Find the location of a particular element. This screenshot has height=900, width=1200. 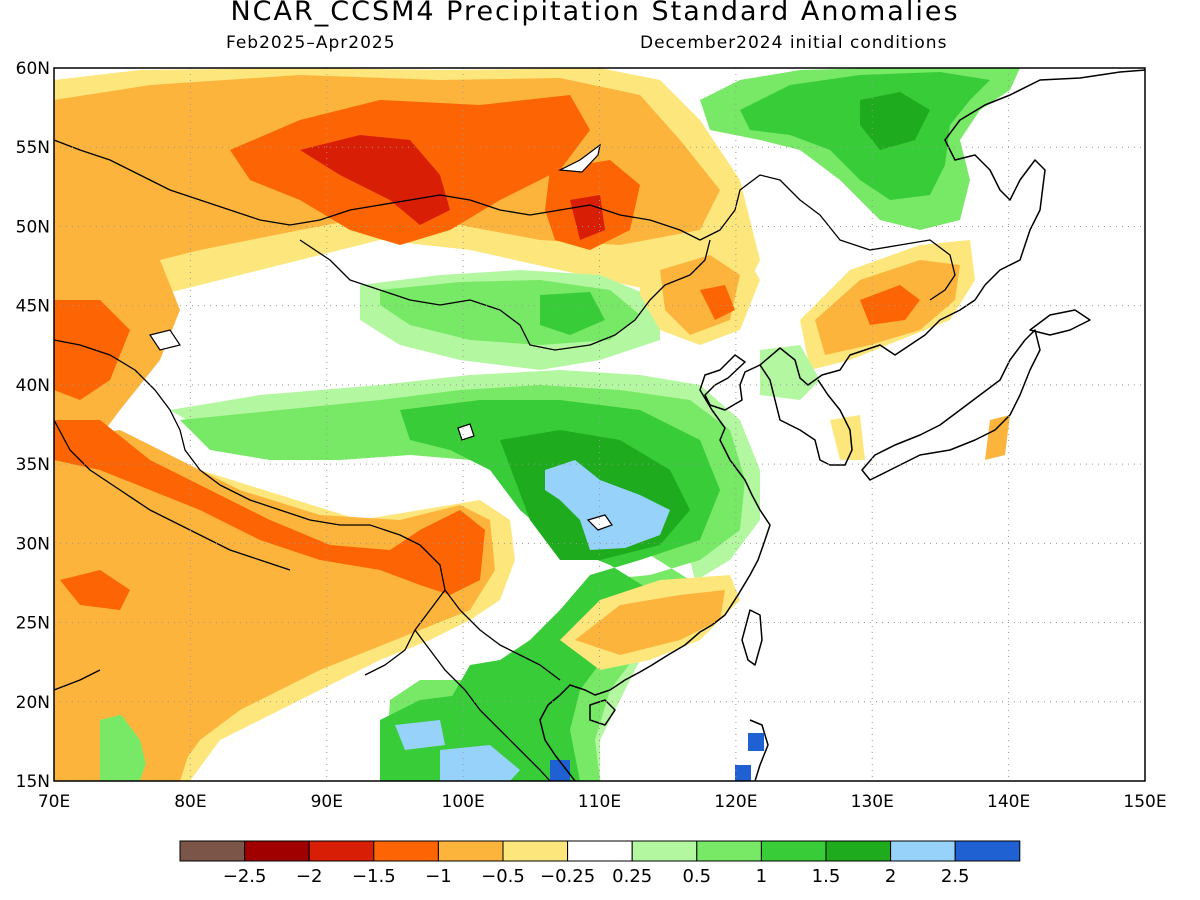

indochina-wet is located at coordinates (470, 738).